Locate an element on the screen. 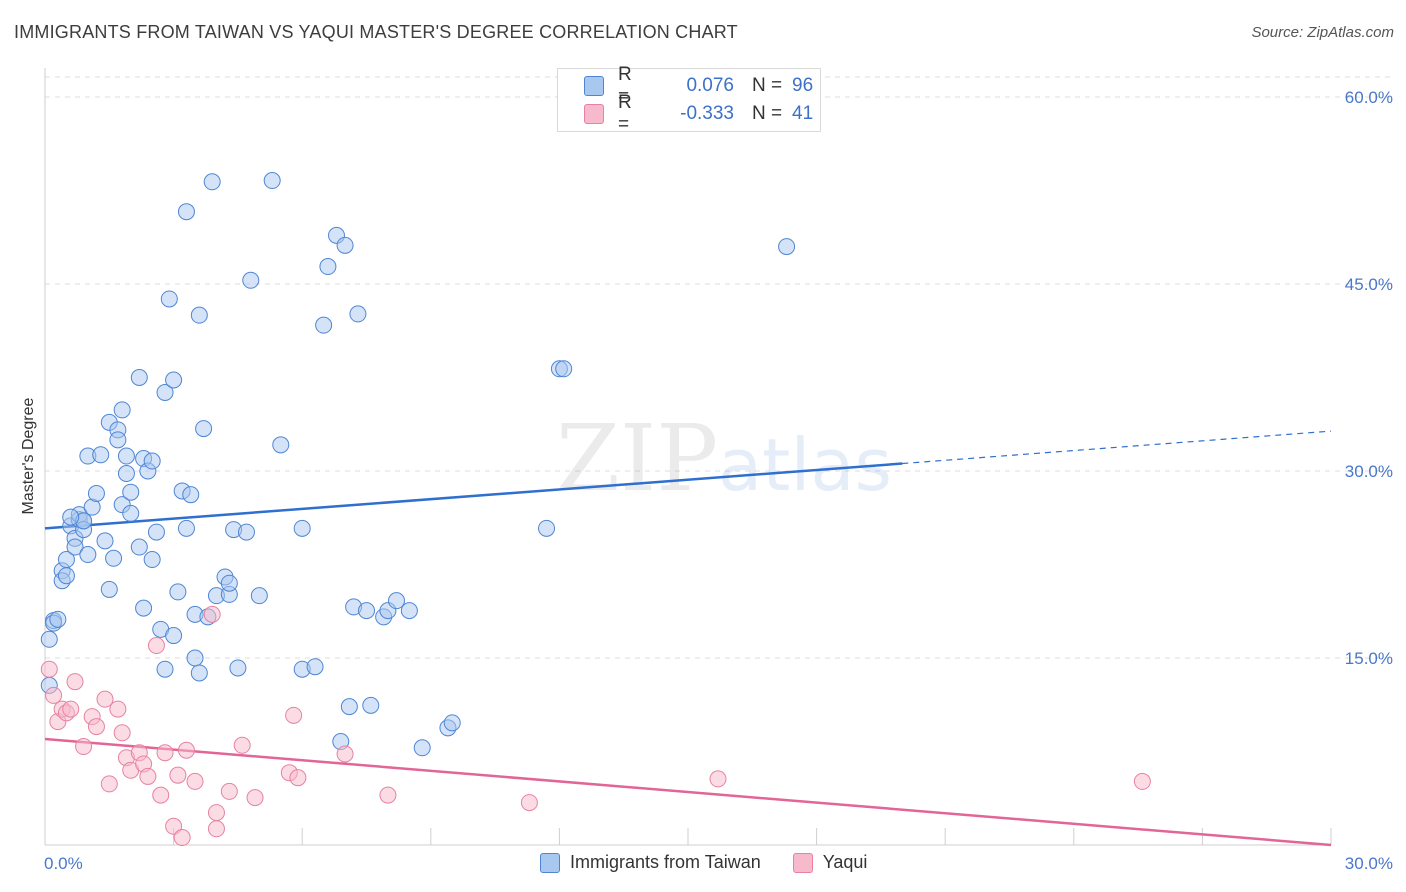  series-legend: Immigrants from Taiwan Yaqui is located at coordinates (719, 862).